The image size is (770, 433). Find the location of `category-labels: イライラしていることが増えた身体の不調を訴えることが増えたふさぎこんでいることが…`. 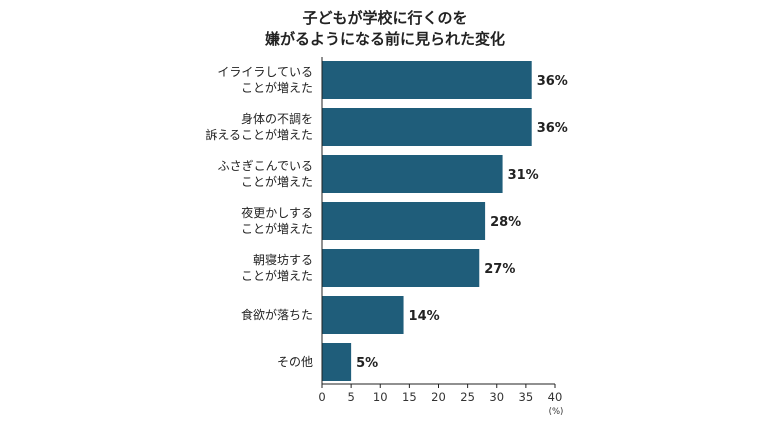

category-labels: イライラしていることが増えた身体の不調を訴えることが増えたふさぎこんでいることが… is located at coordinates (259, 217).